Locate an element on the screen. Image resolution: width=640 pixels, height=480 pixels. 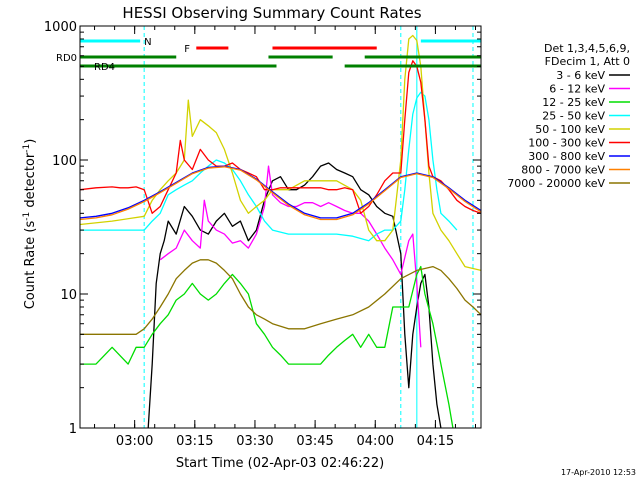
y-axis-label-text-1: Count Rate (s is located at coordinates (30, 265).